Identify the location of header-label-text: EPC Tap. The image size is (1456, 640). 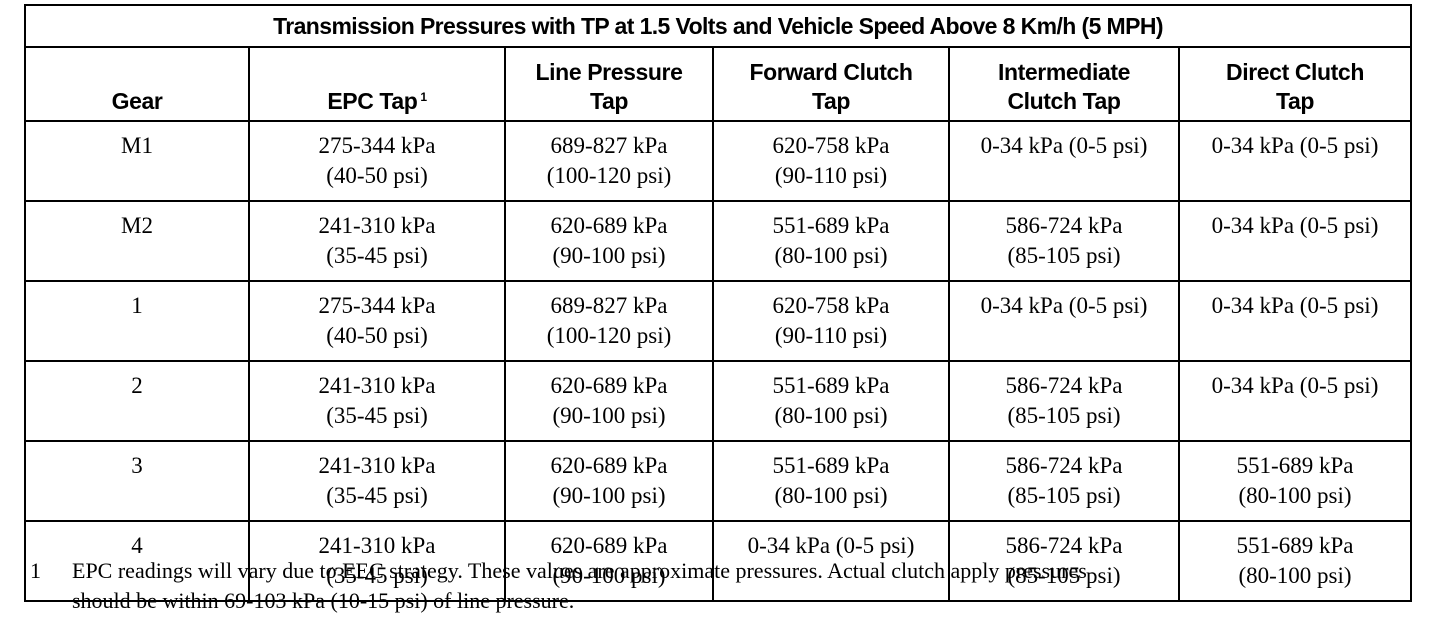
(372, 101).